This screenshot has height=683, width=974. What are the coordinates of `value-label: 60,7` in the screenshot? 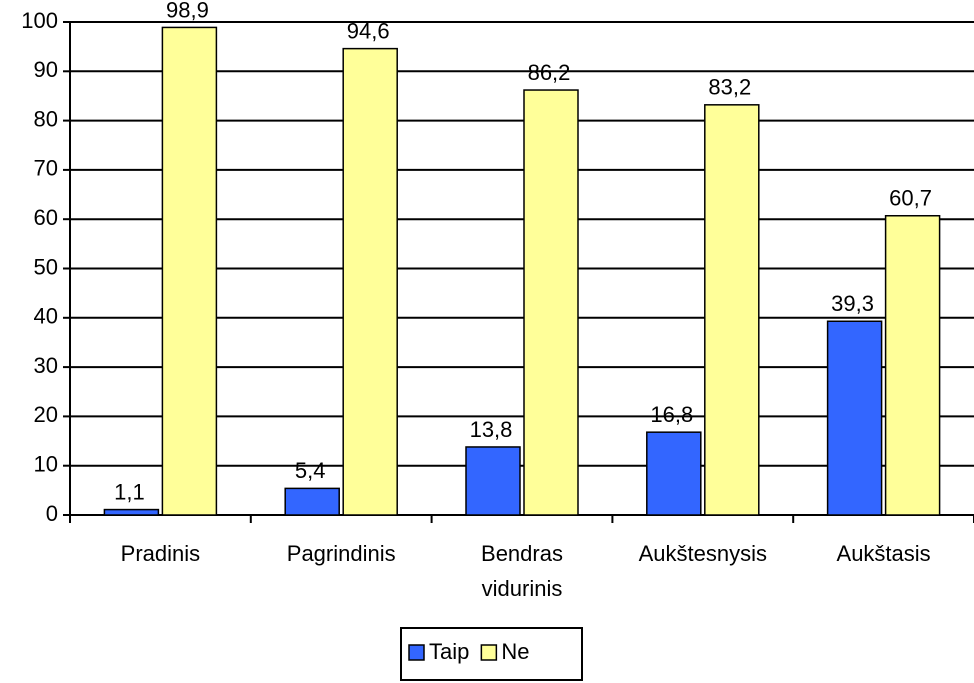 It's located at (910, 198).